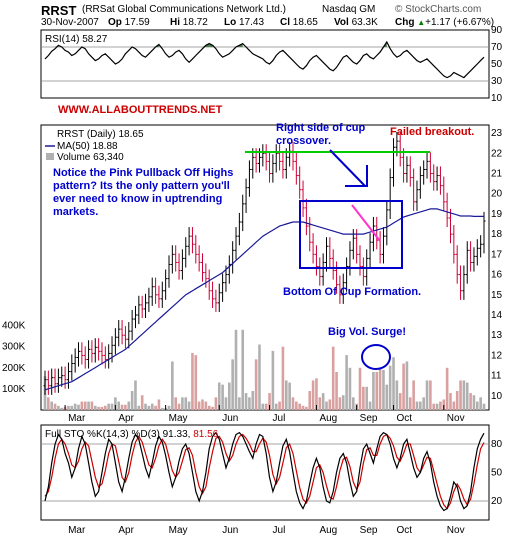  I want to click on sto-tick-label: 20, so click(497, 501).